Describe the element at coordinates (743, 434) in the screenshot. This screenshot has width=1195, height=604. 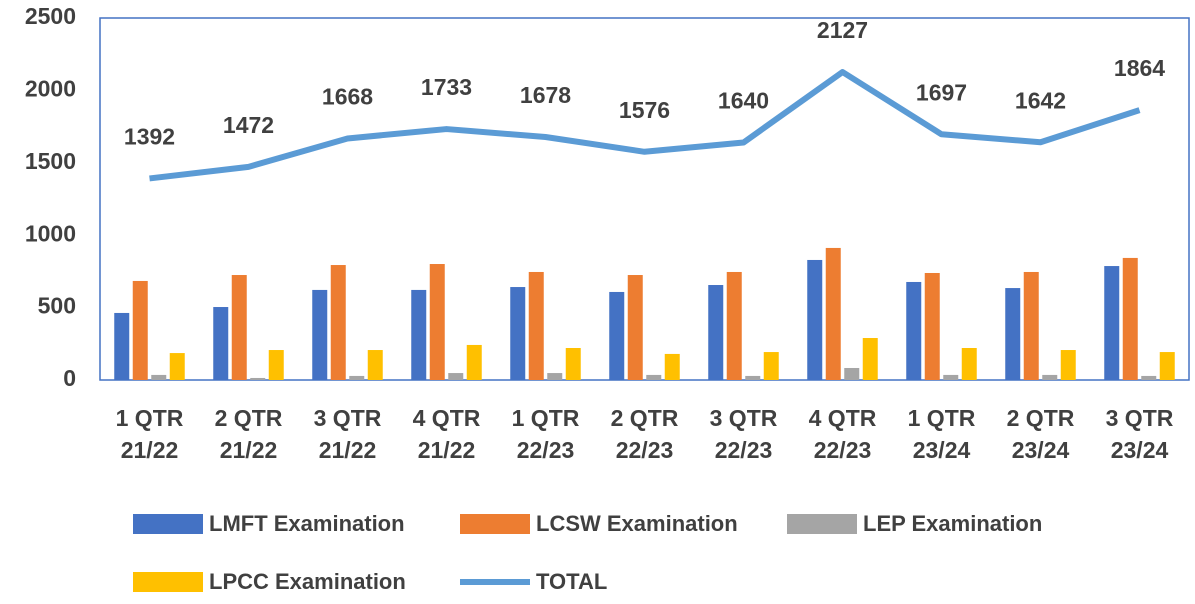
I see `x-tick-label: 3 QTR 22/23` at that location.